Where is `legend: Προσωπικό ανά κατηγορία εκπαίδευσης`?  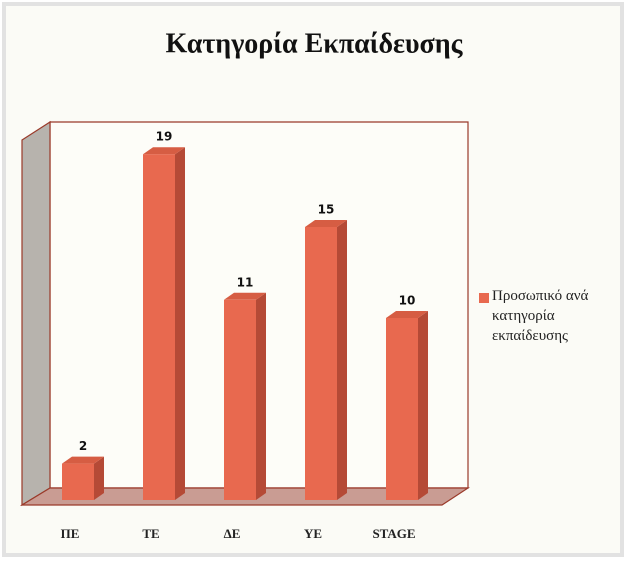 legend: Προσωπικό ανά κατηγορία εκπαίδευσης is located at coordinates (540, 316).